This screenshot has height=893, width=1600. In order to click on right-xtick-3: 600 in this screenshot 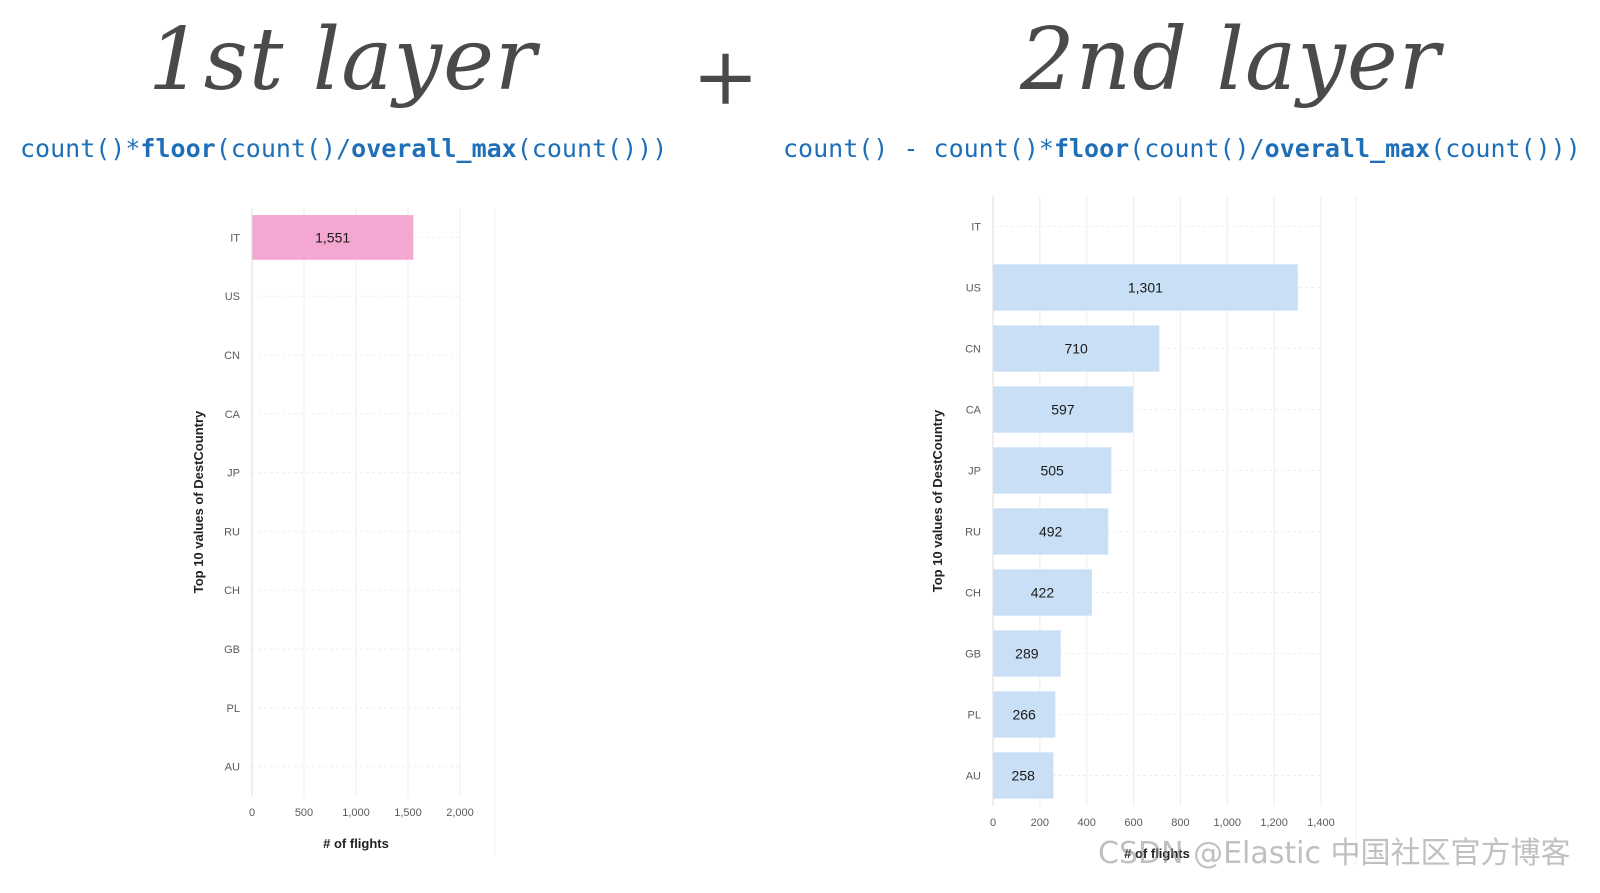, I will do `click(1133, 823)`.